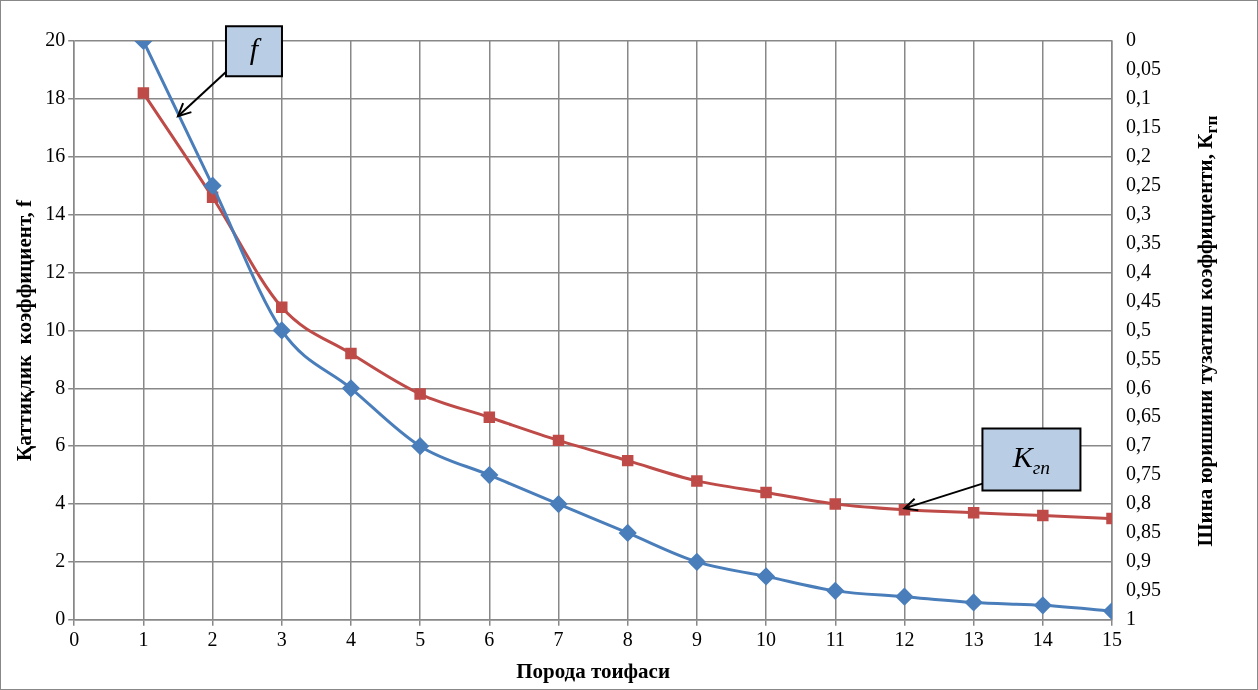  Describe the element at coordinates (1143, 183) in the screenshot. I see `y2-tick-label: 0,25` at that location.